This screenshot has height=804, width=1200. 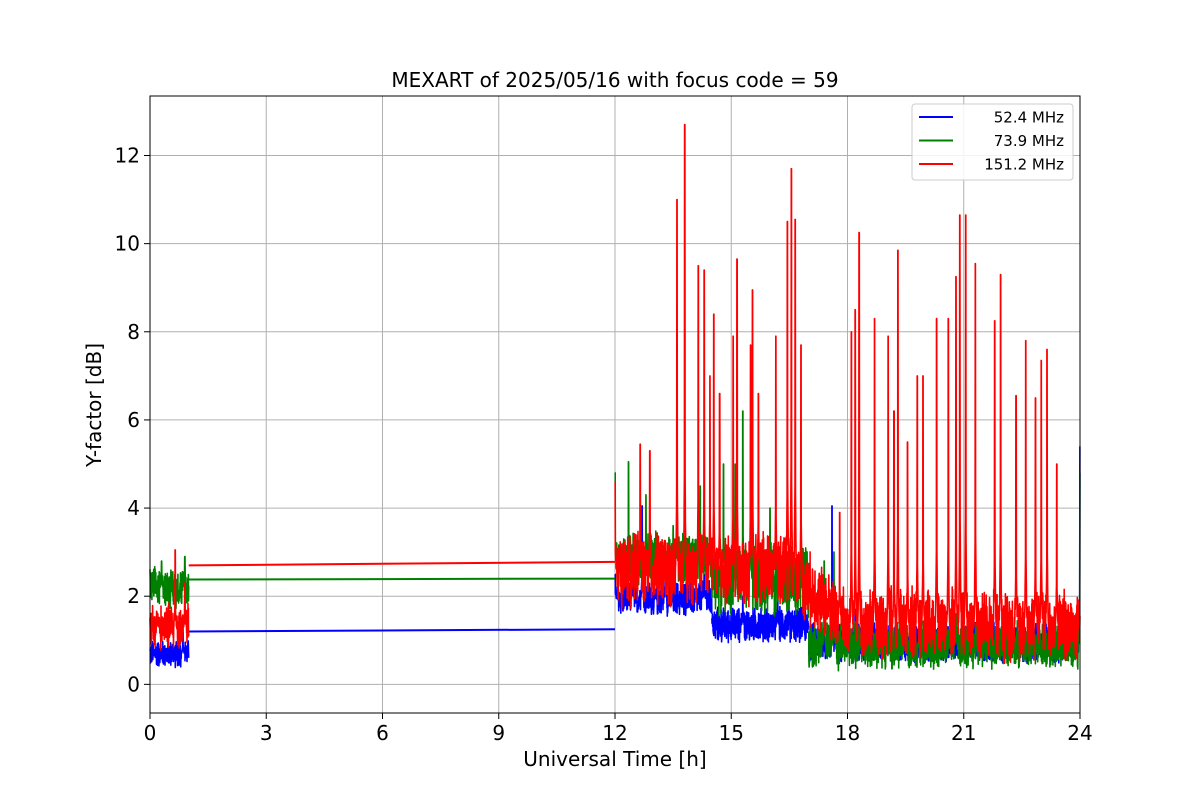 What do you see at coordinates (382, 733) in the screenshot?
I see `x-tick-label: 6` at bounding box center [382, 733].